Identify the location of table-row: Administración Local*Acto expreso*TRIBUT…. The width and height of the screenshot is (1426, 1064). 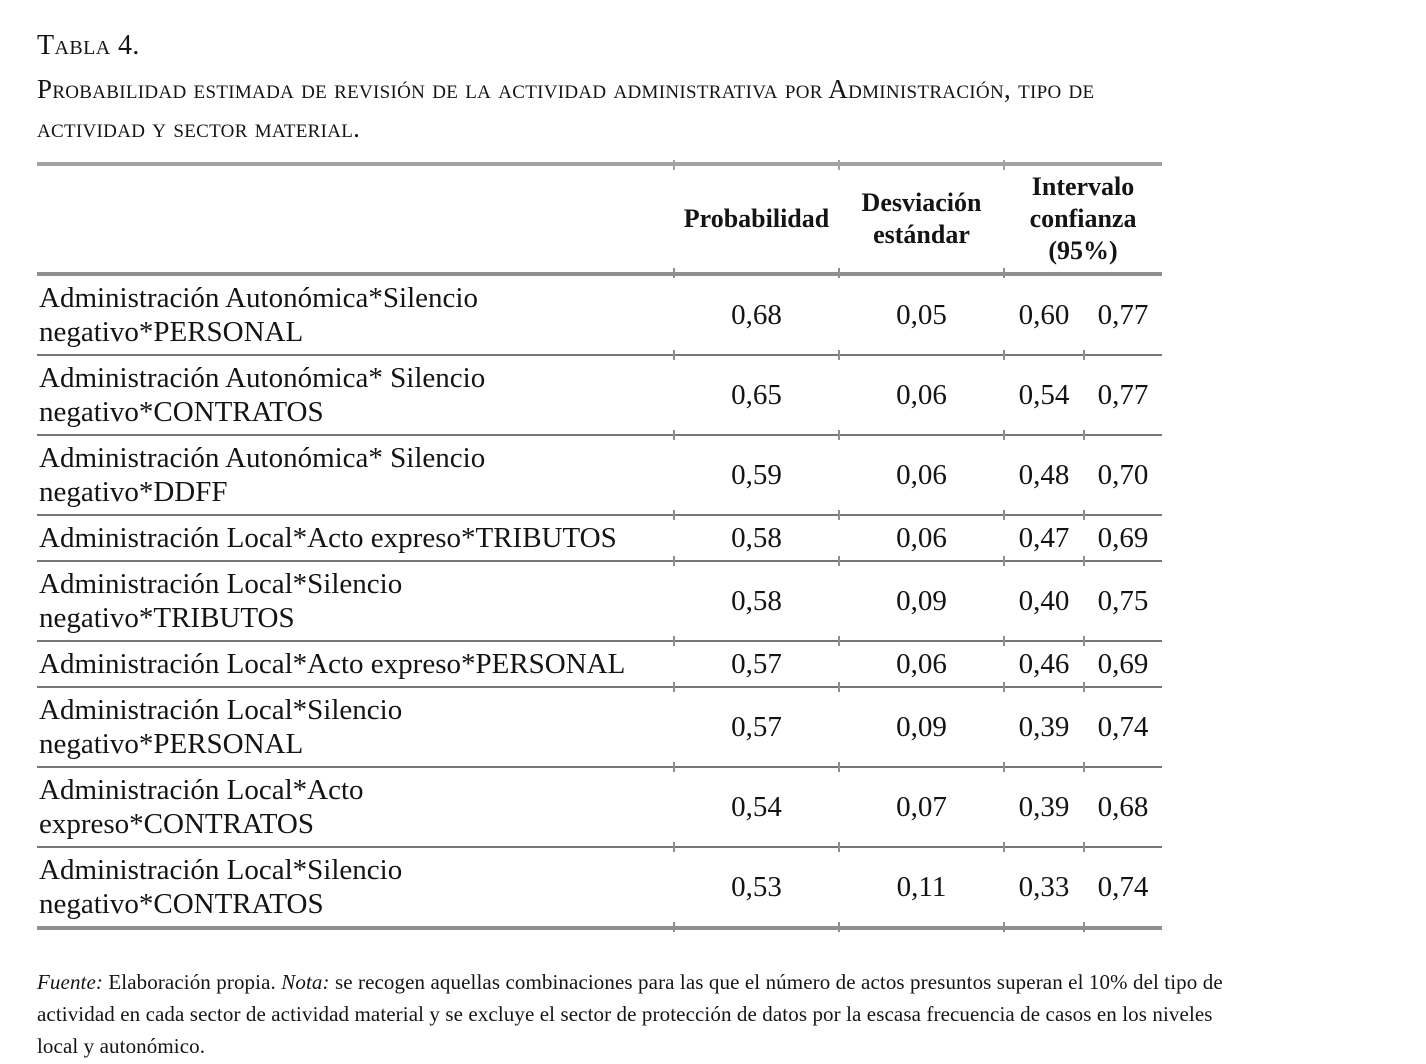
(600, 540).